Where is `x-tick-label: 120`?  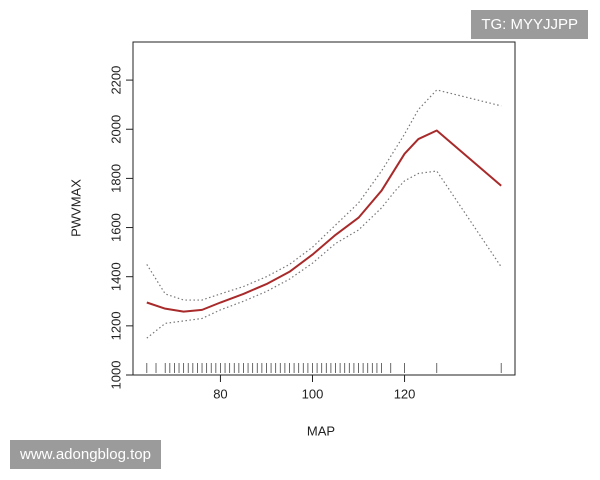
x-tick-label: 120 is located at coordinates (405, 393).